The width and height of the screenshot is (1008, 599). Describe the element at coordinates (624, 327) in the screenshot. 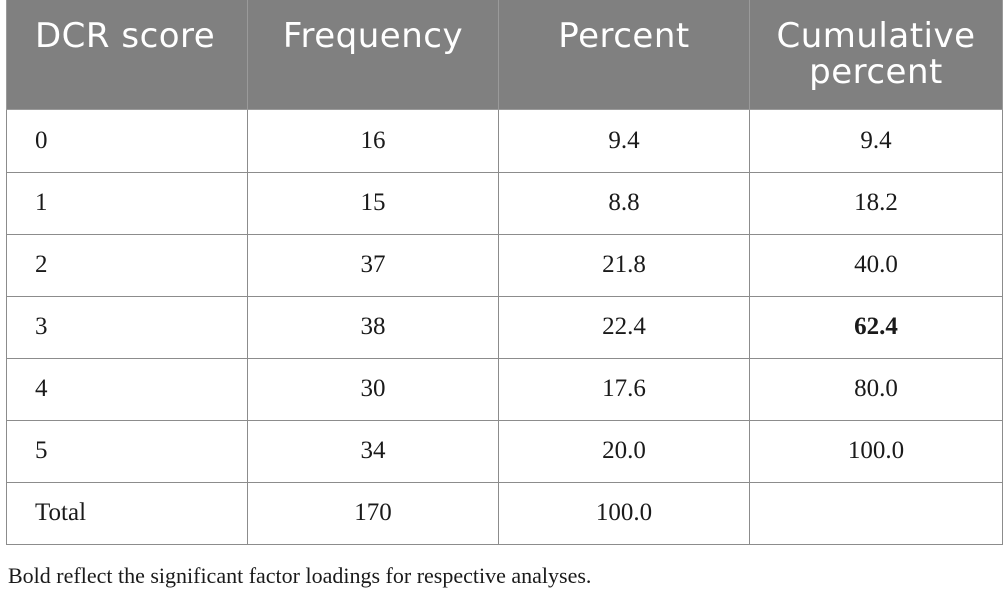

I see `cell-percent: 22.4` at that location.